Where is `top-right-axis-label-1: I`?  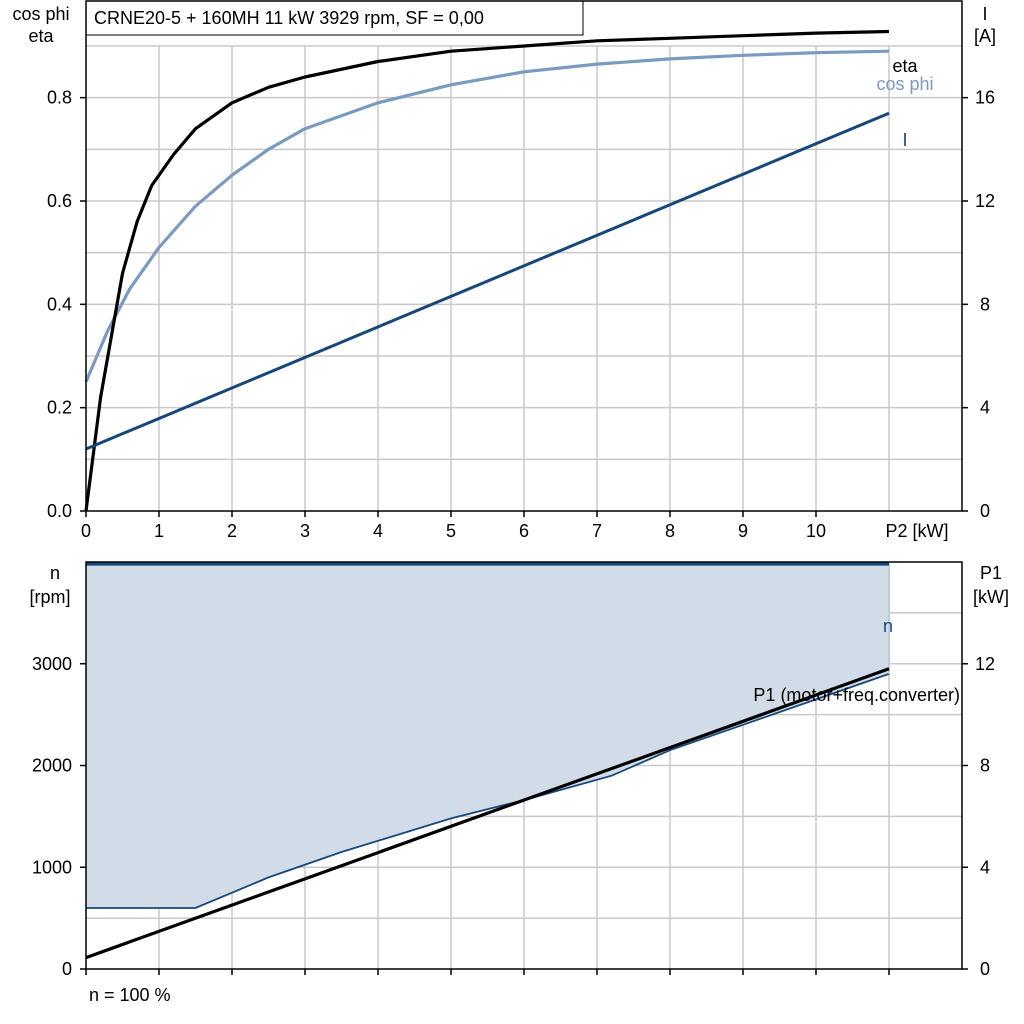
top-right-axis-label-1: I is located at coordinates (984, 14).